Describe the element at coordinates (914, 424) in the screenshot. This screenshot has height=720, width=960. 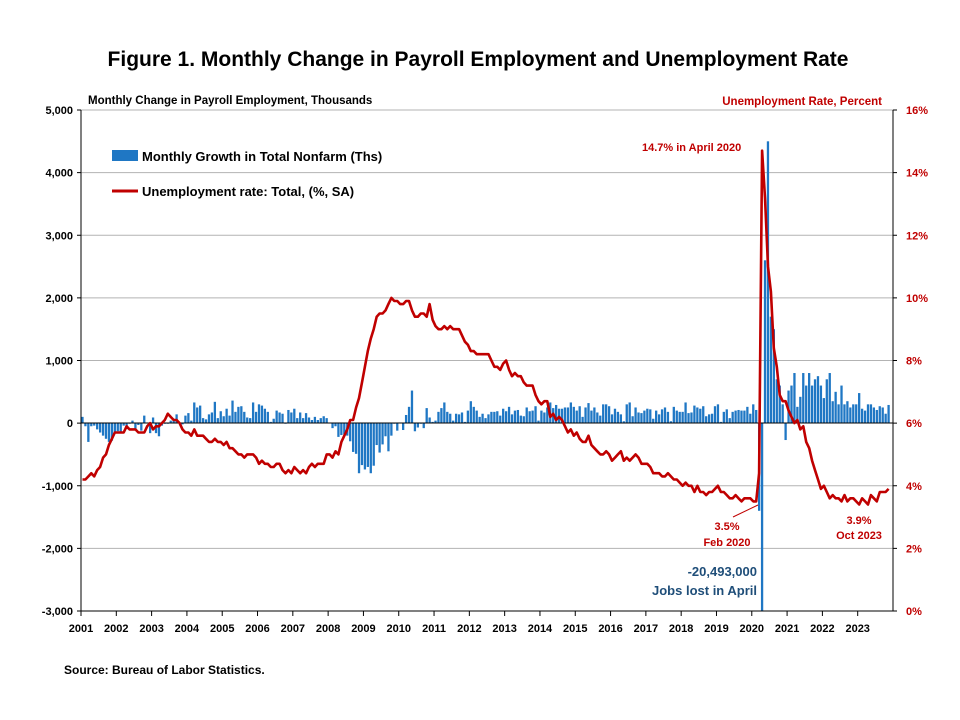
I see `right-tick-label: 6%` at that location.